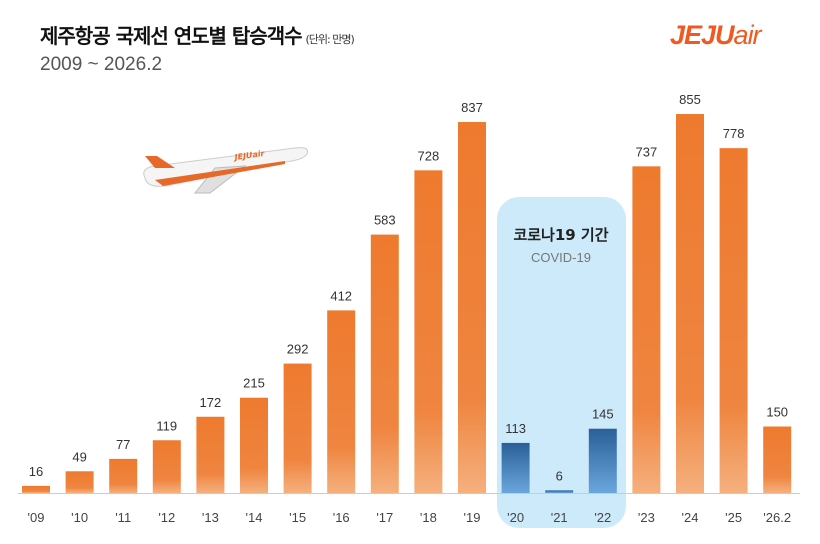 The height and width of the screenshot is (544, 820). What do you see at coordinates (777, 517) in the screenshot?
I see `x-tick-label: '26.2` at bounding box center [777, 517].